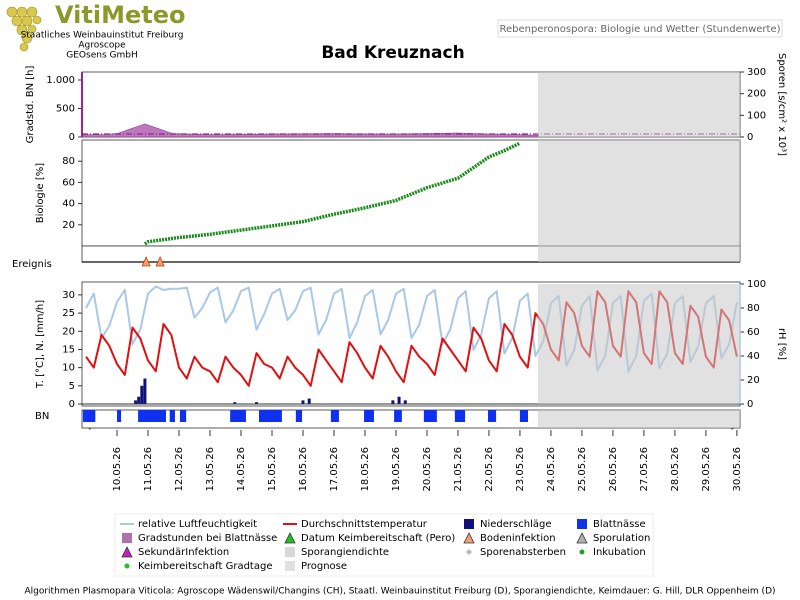 This screenshot has height=600, width=800. What do you see at coordinates (345, 552) in the screenshot?
I see `legend-label: Sporangiendichte` at bounding box center [345, 552].